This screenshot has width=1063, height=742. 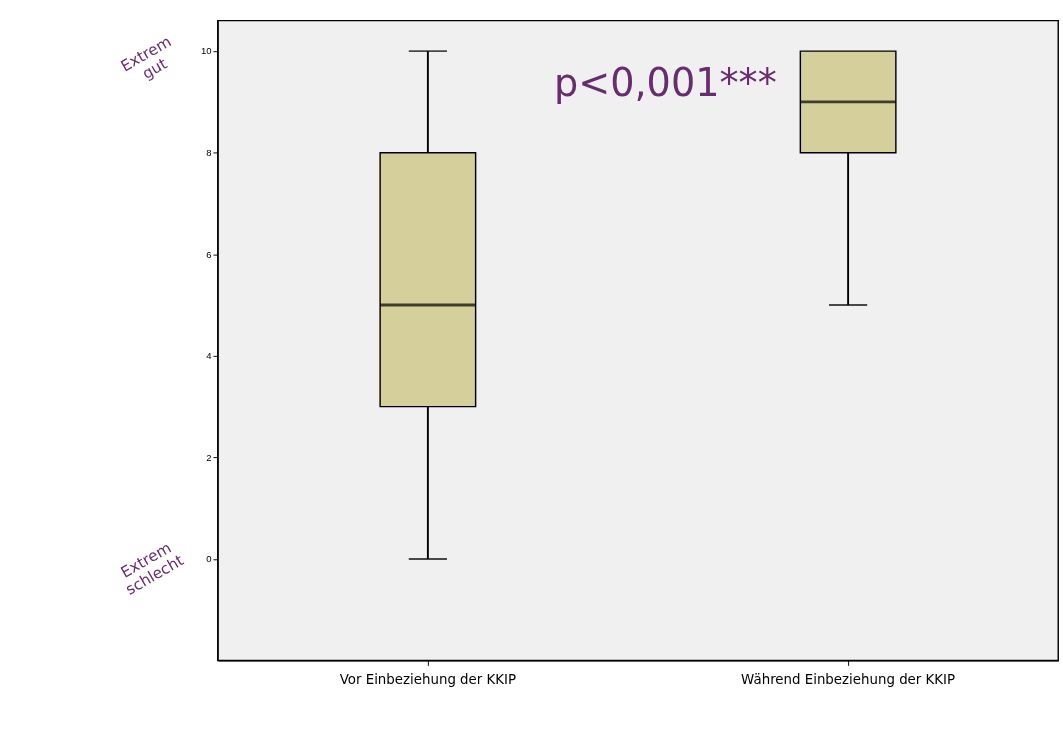 What do you see at coordinates (209, 559) in the screenshot?
I see `y-tick-label: 0` at bounding box center [209, 559].